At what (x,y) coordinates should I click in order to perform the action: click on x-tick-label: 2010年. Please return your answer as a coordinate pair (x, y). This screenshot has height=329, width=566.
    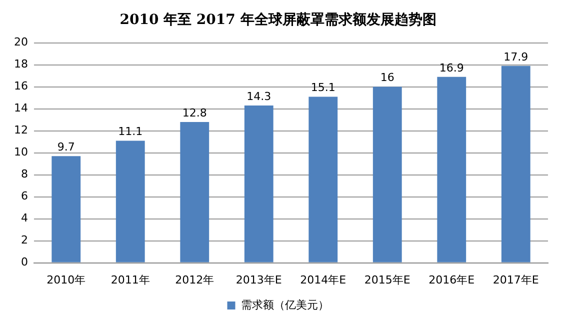
    Looking at the image, I should click on (66, 279).